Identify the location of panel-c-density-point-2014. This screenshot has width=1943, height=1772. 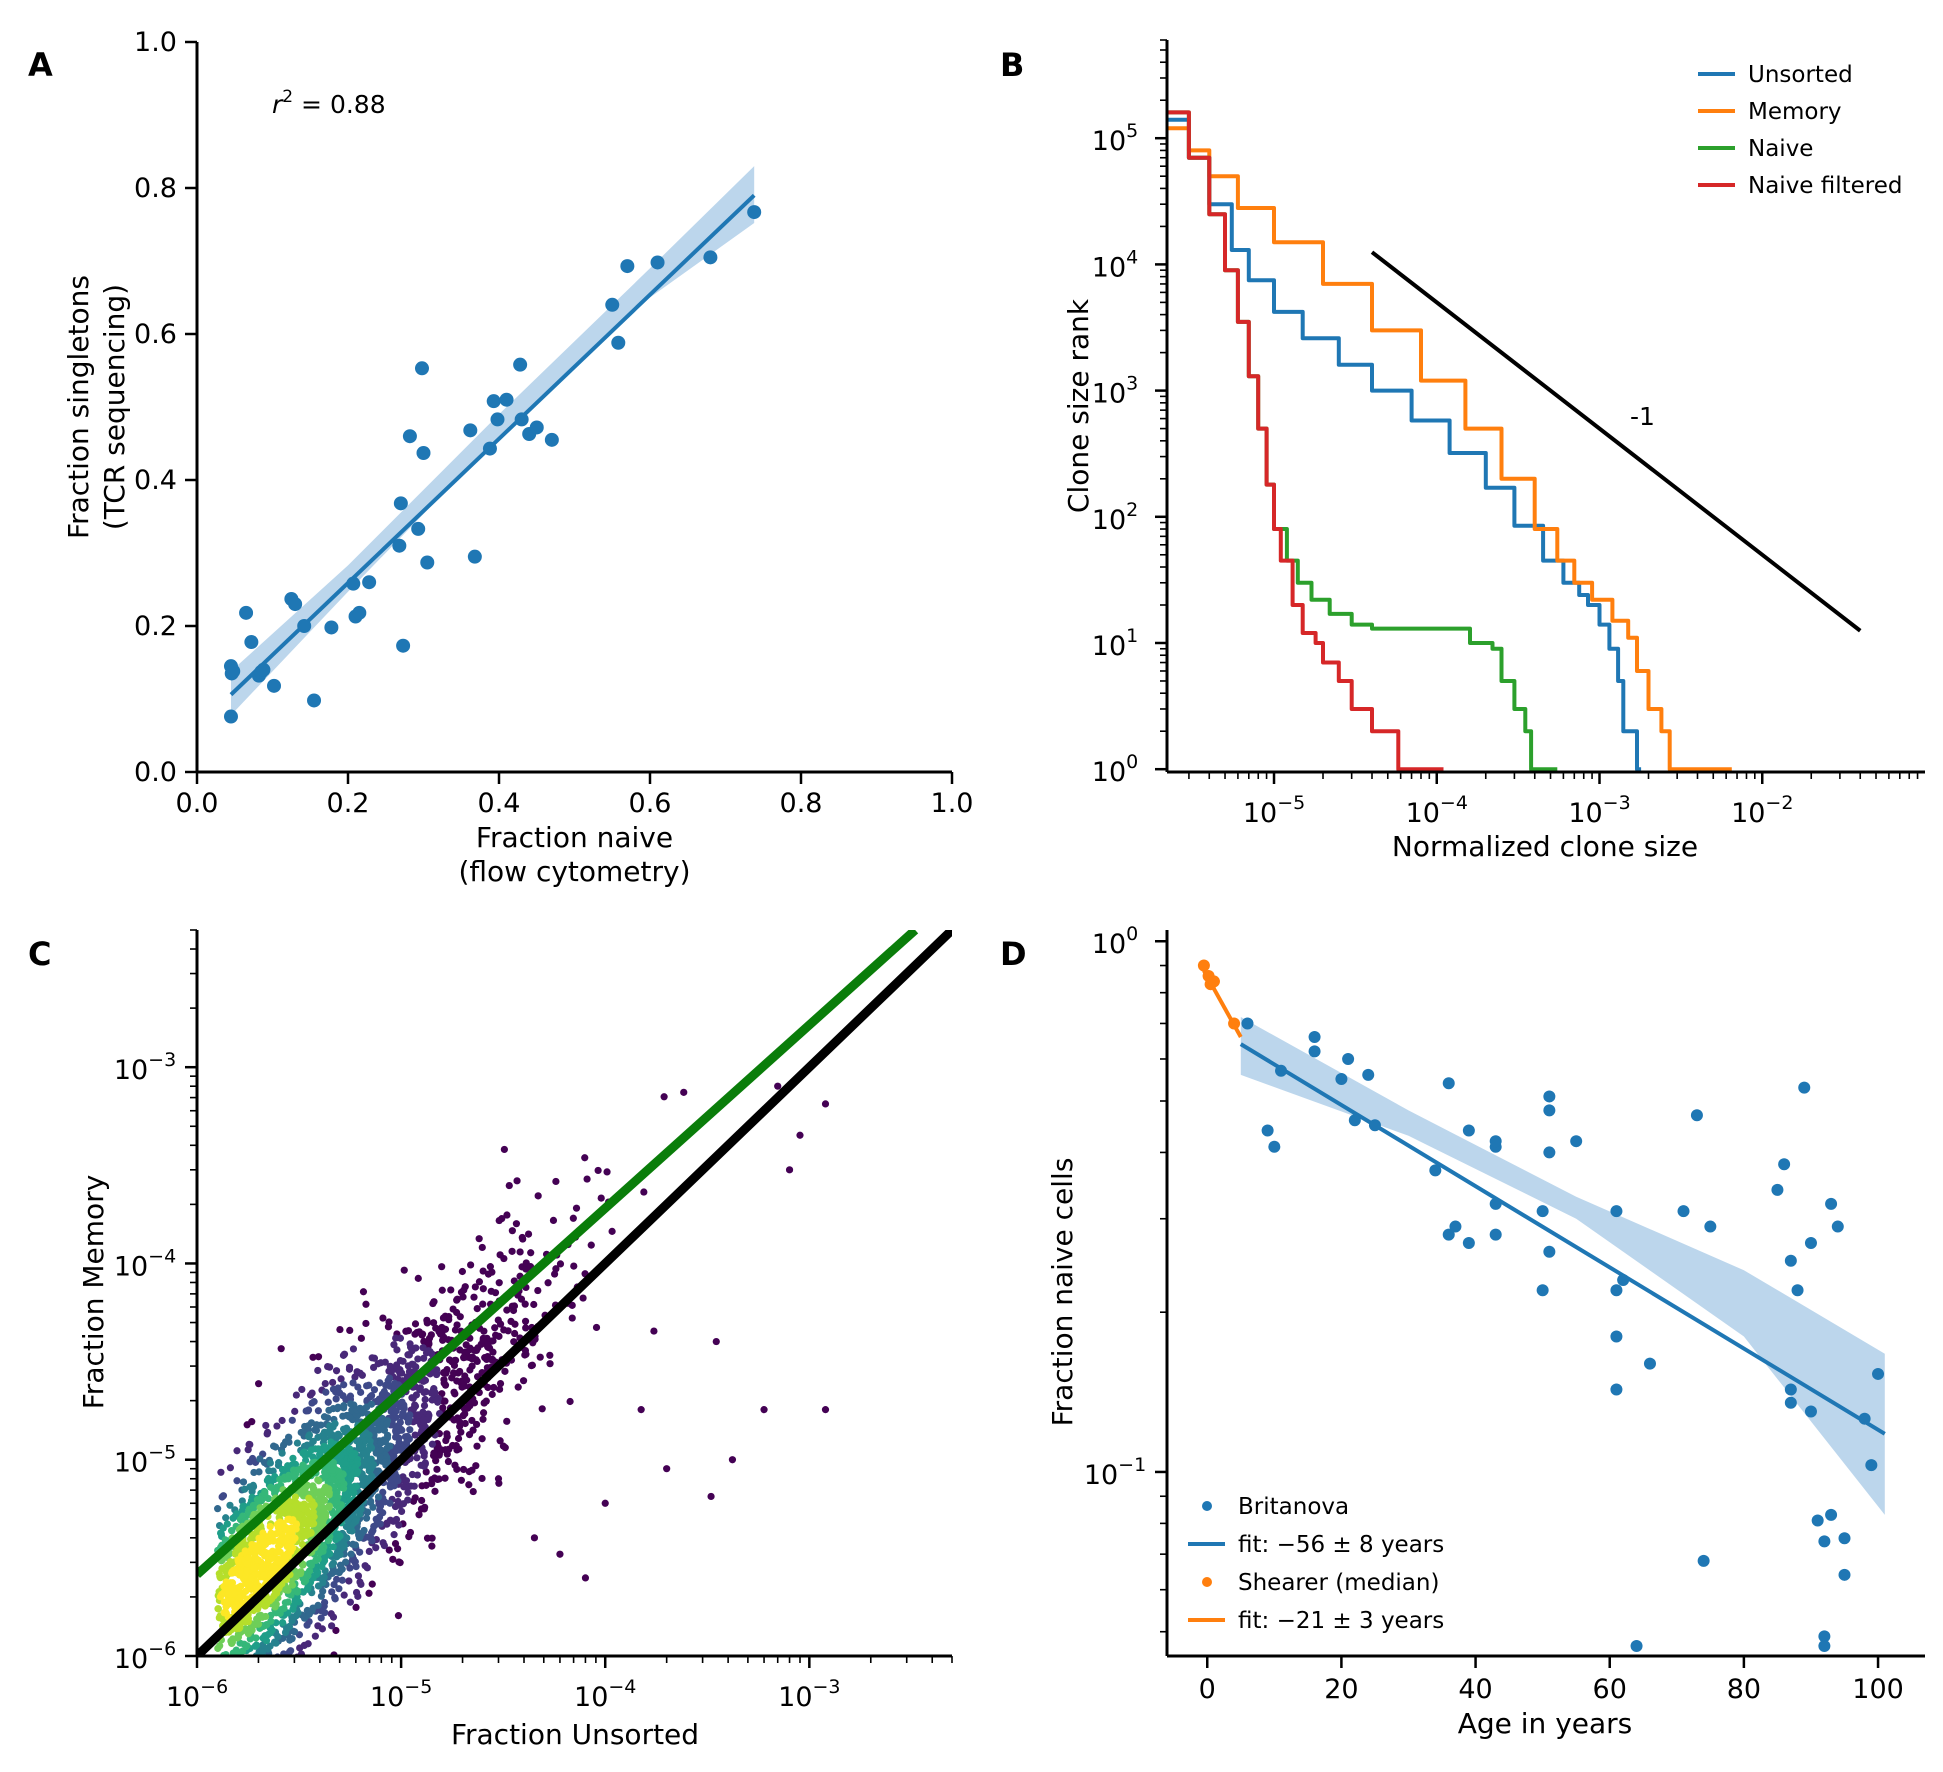
(319, 1494).